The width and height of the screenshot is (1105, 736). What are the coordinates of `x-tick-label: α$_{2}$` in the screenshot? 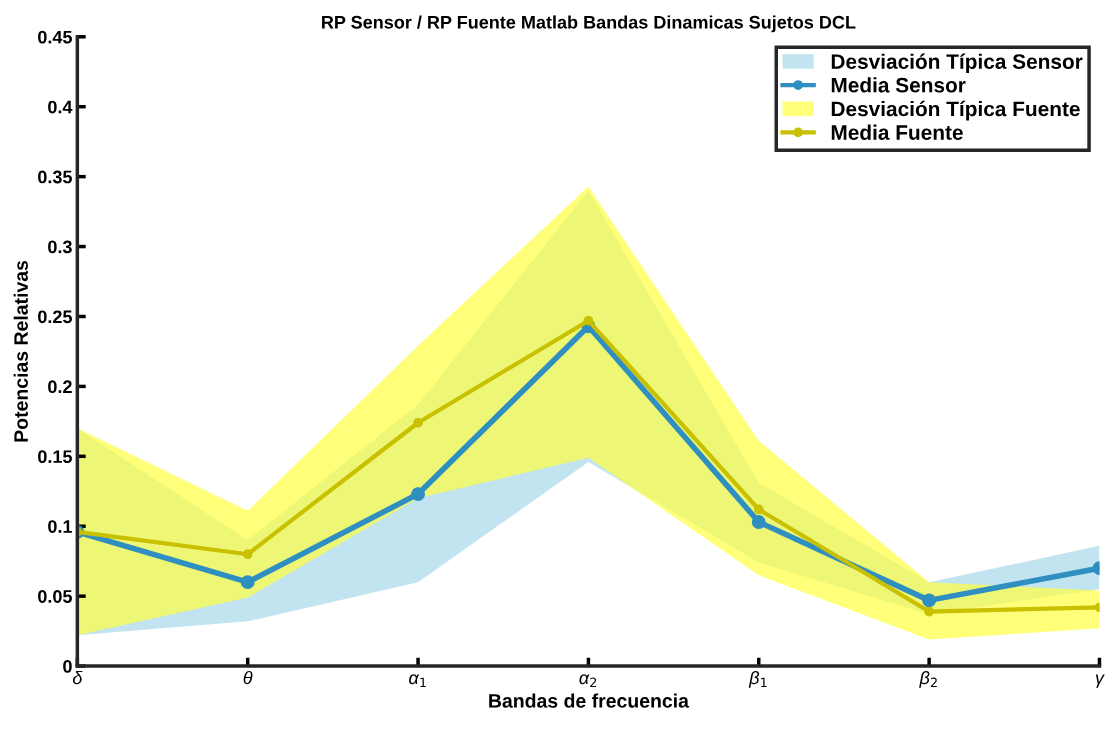 It's located at (588, 680).